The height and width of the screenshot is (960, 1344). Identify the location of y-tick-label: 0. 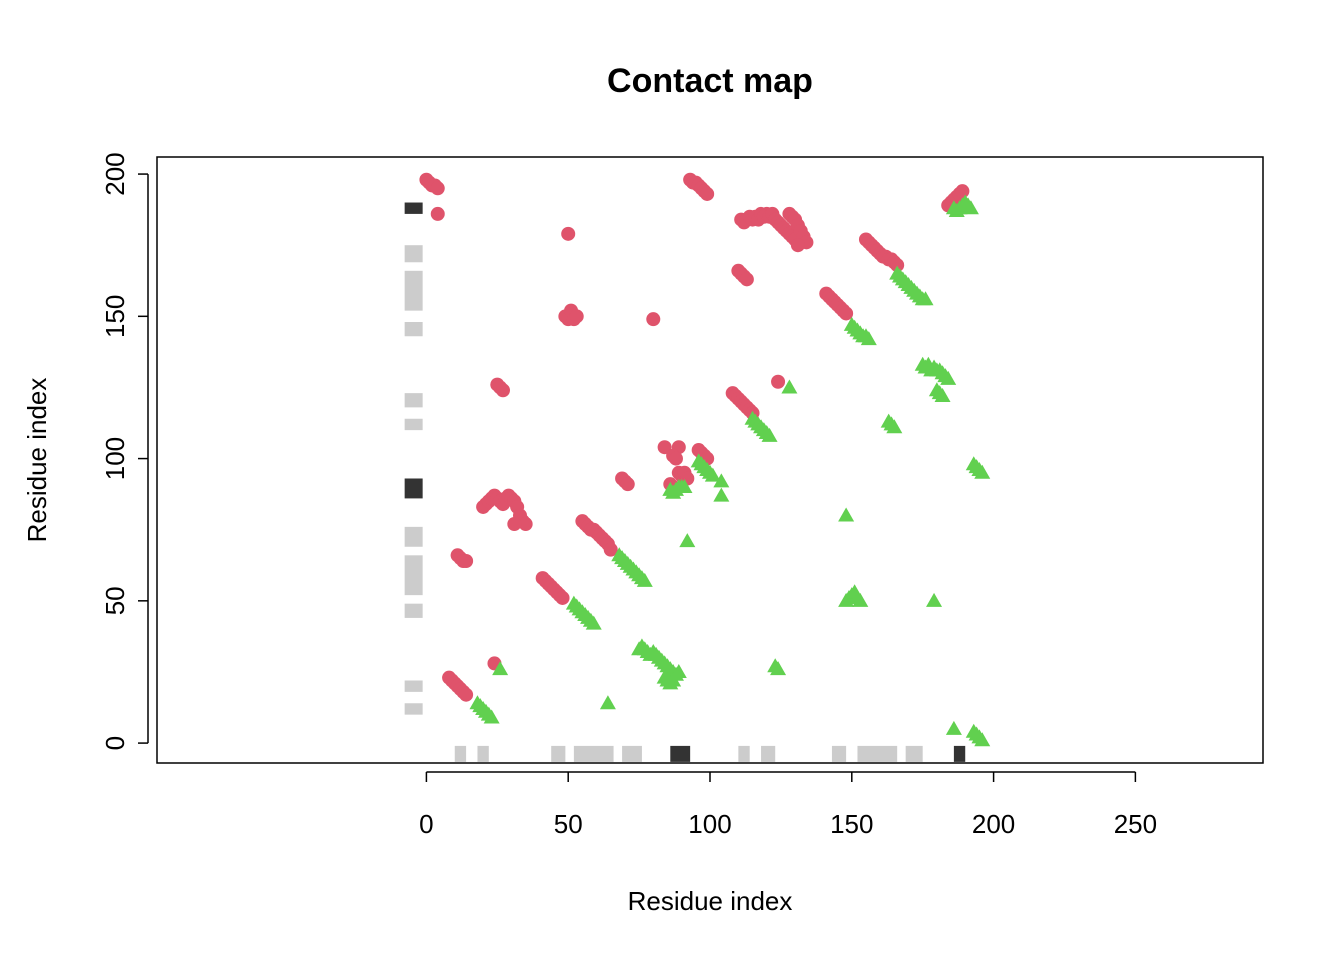
(115, 743).